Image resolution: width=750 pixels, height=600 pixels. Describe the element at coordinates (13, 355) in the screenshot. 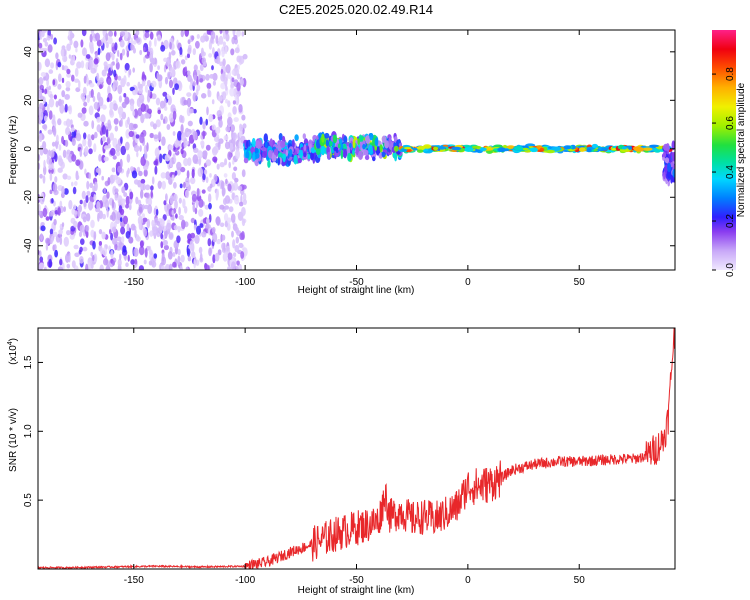

I see `snr-y-multiplier-base: (x10` at that location.